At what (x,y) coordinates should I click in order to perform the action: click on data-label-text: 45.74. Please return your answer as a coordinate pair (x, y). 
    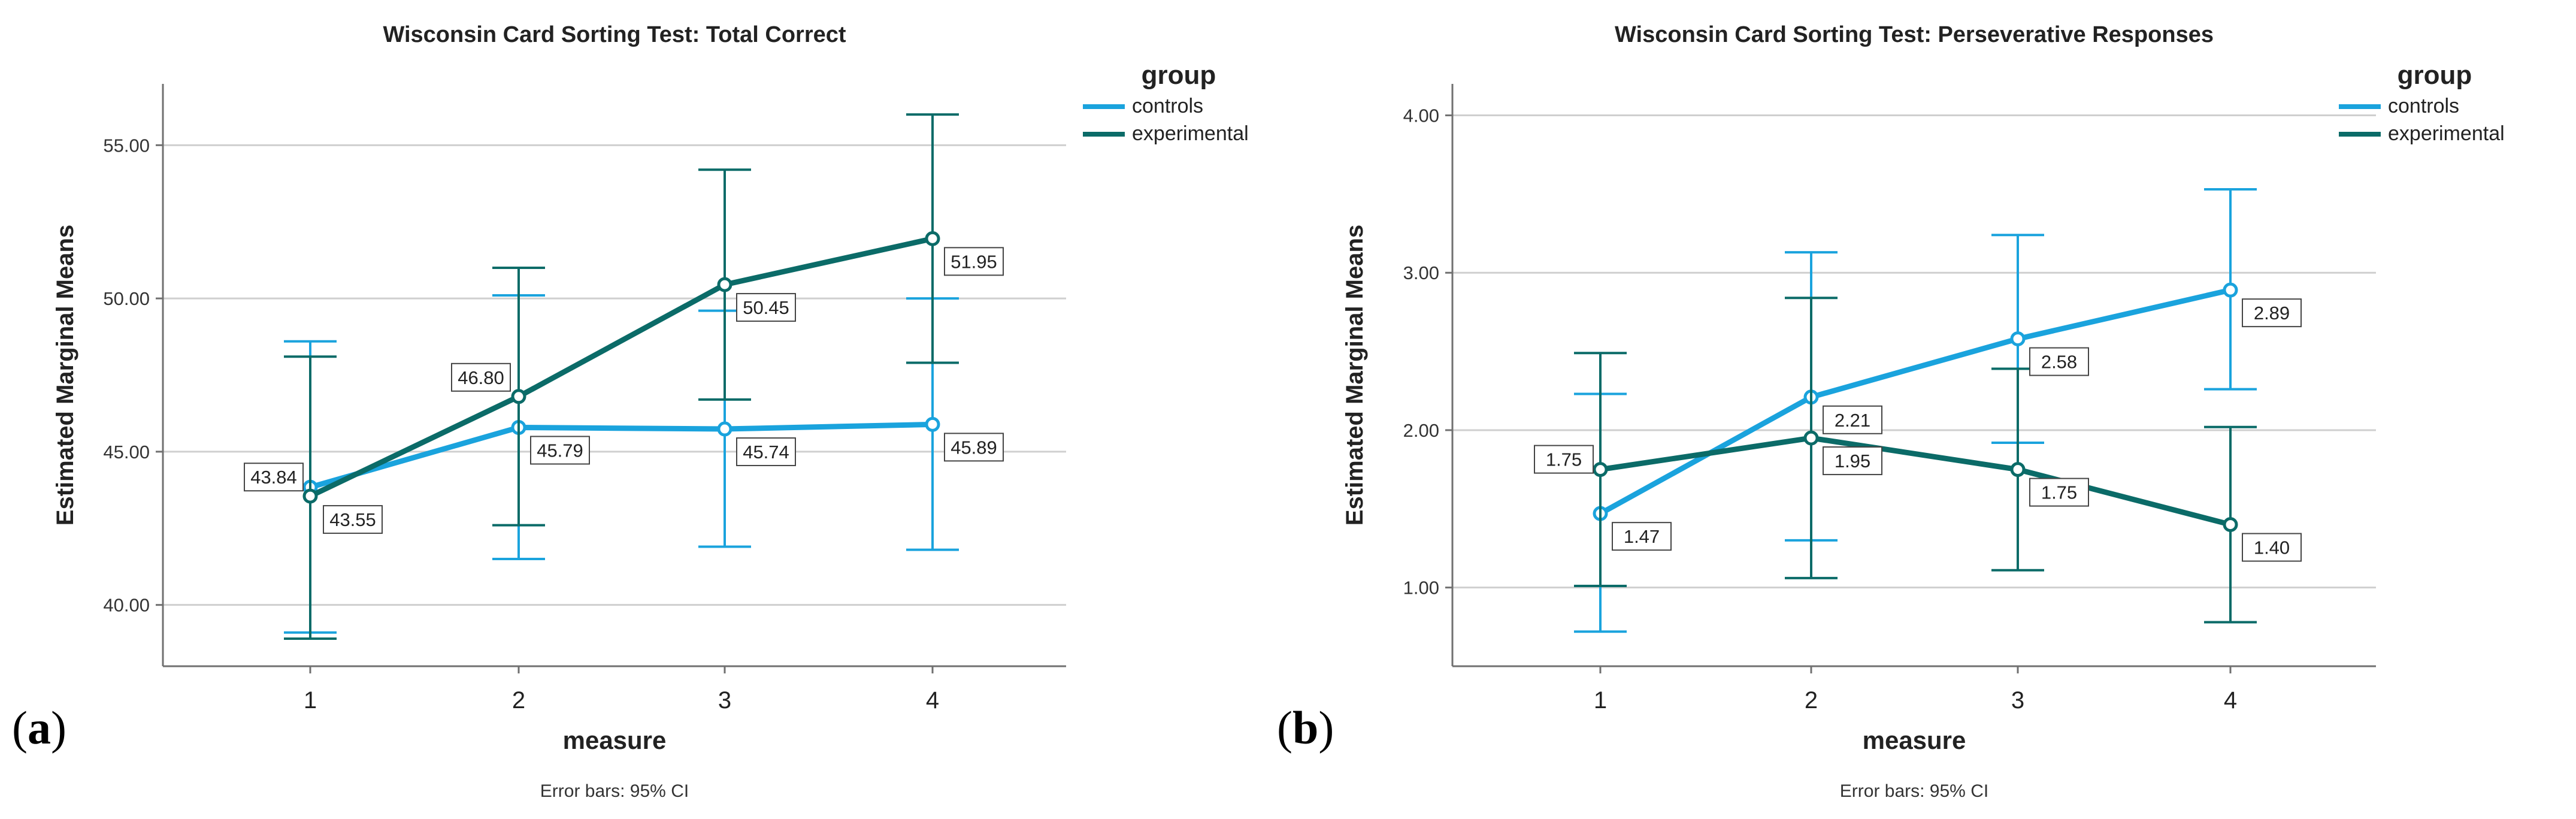
    Looking at the image, I should click on (766, 452).